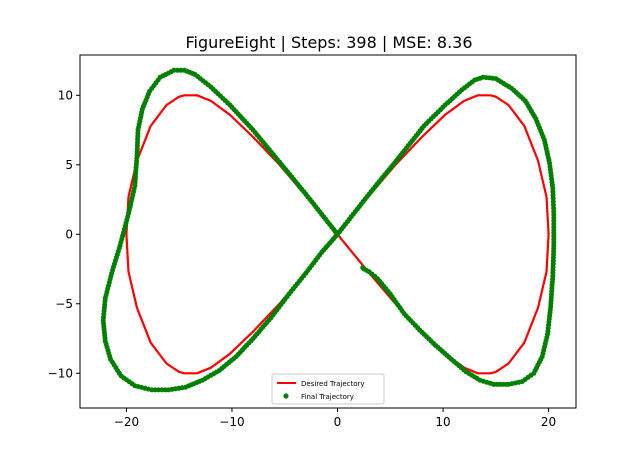 Image resolution: width=640 pixels, height=459 pixels. I want to click on x-axis: −20 −10 0 10 20, so click(335, 418).